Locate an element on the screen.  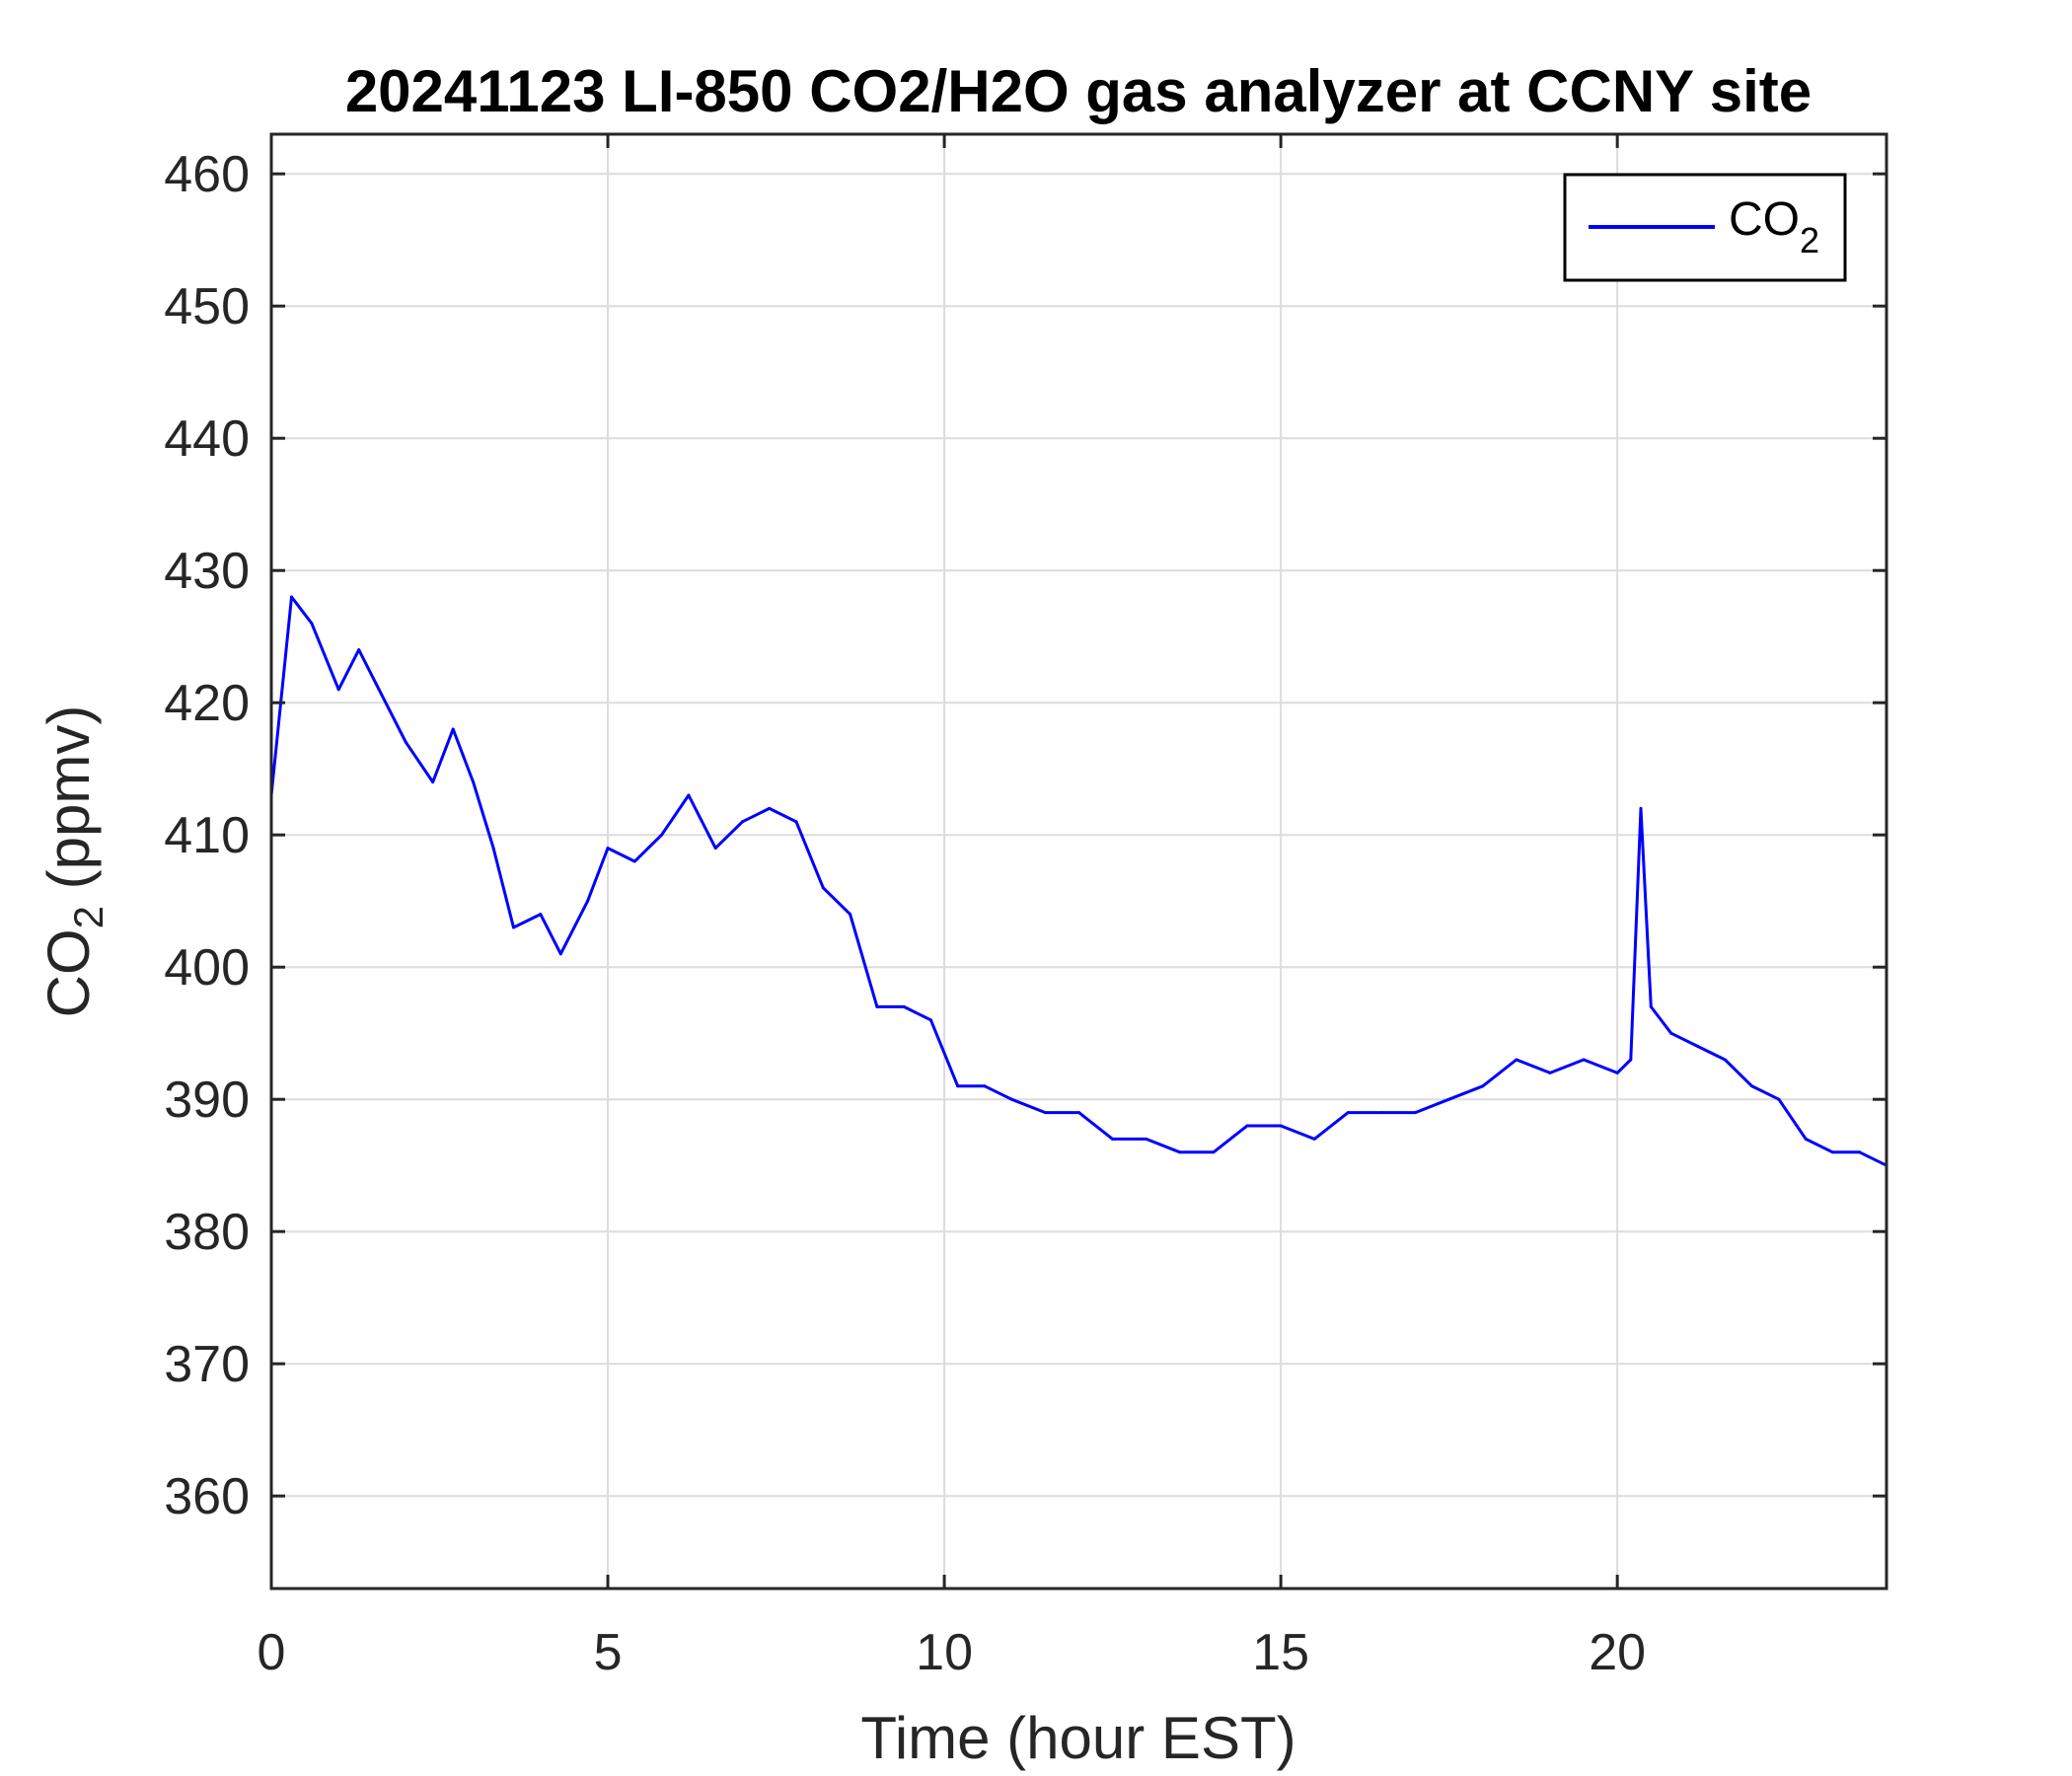
y-tick-label: 450 is located at coordinates (207, 307).